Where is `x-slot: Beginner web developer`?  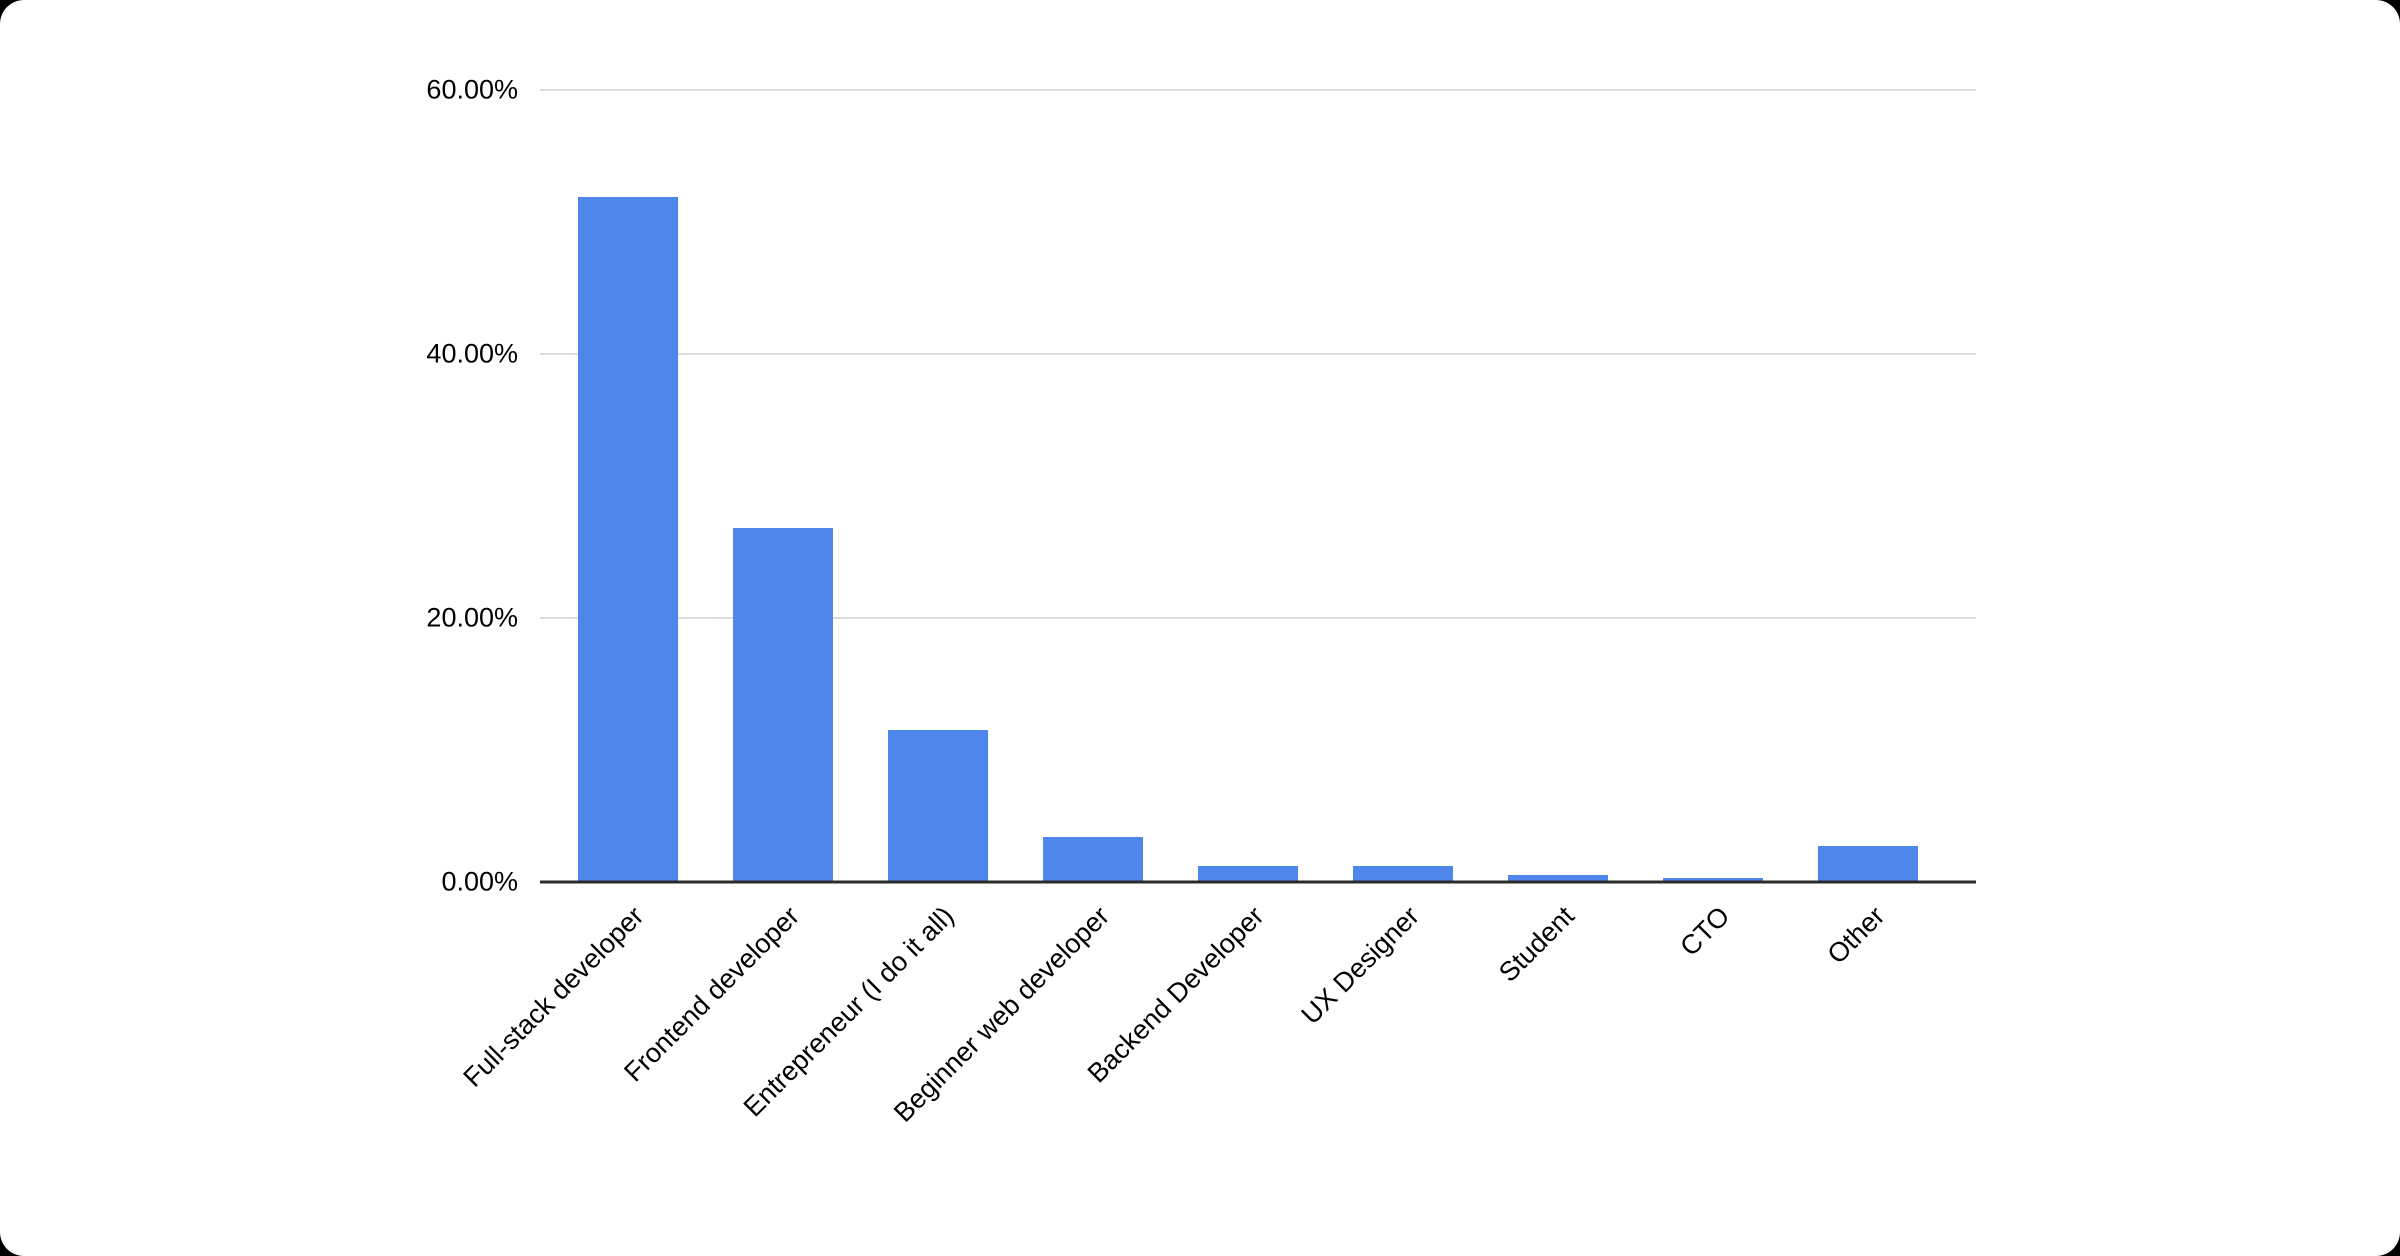 x-slot: Beginner web developer is located at coordinates (1029, 1047).